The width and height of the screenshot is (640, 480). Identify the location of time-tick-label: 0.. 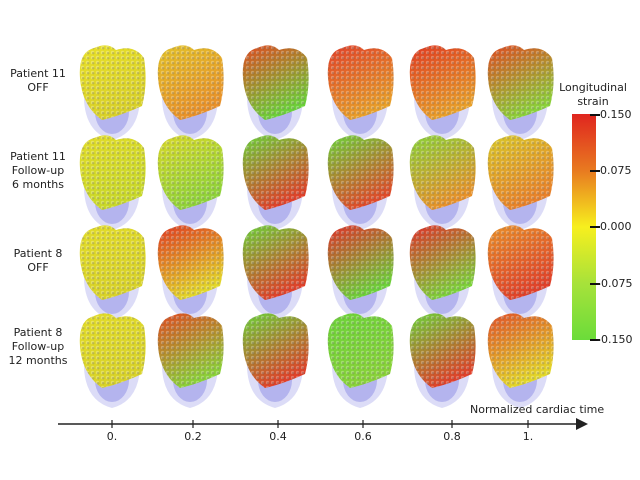
(112, 436).